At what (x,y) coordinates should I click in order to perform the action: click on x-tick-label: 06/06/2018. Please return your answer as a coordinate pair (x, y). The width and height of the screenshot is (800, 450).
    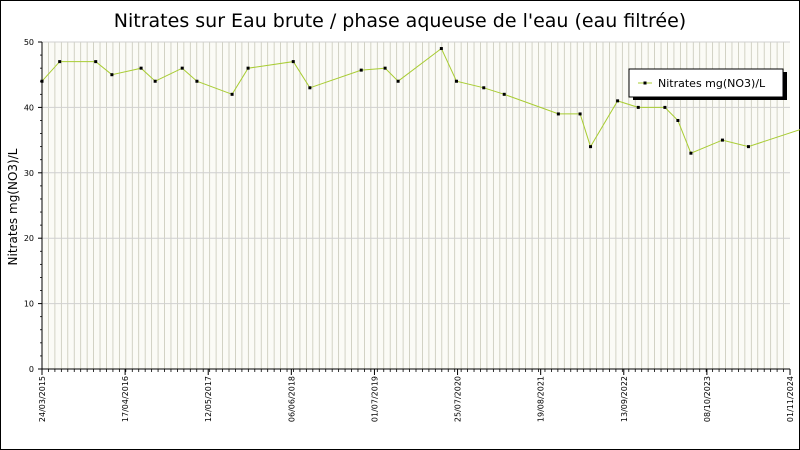
    Looking at the image, I should click on (291, 399).